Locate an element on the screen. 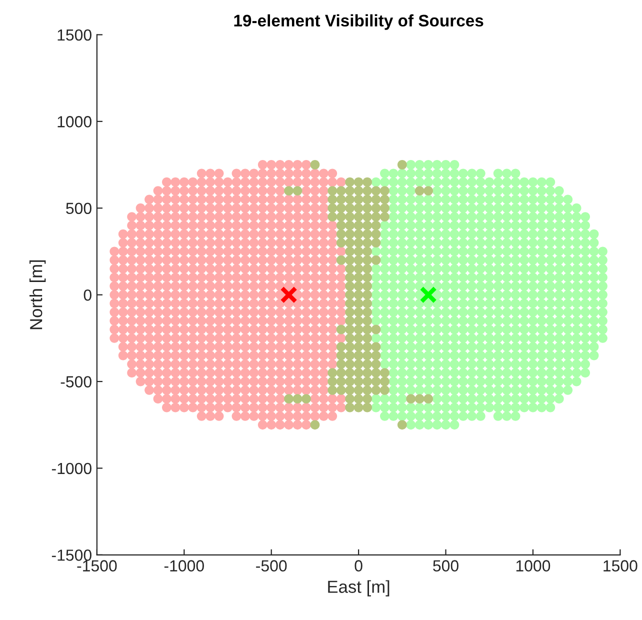  y-axis-title: North [m] is located at coordinates (37, 295).